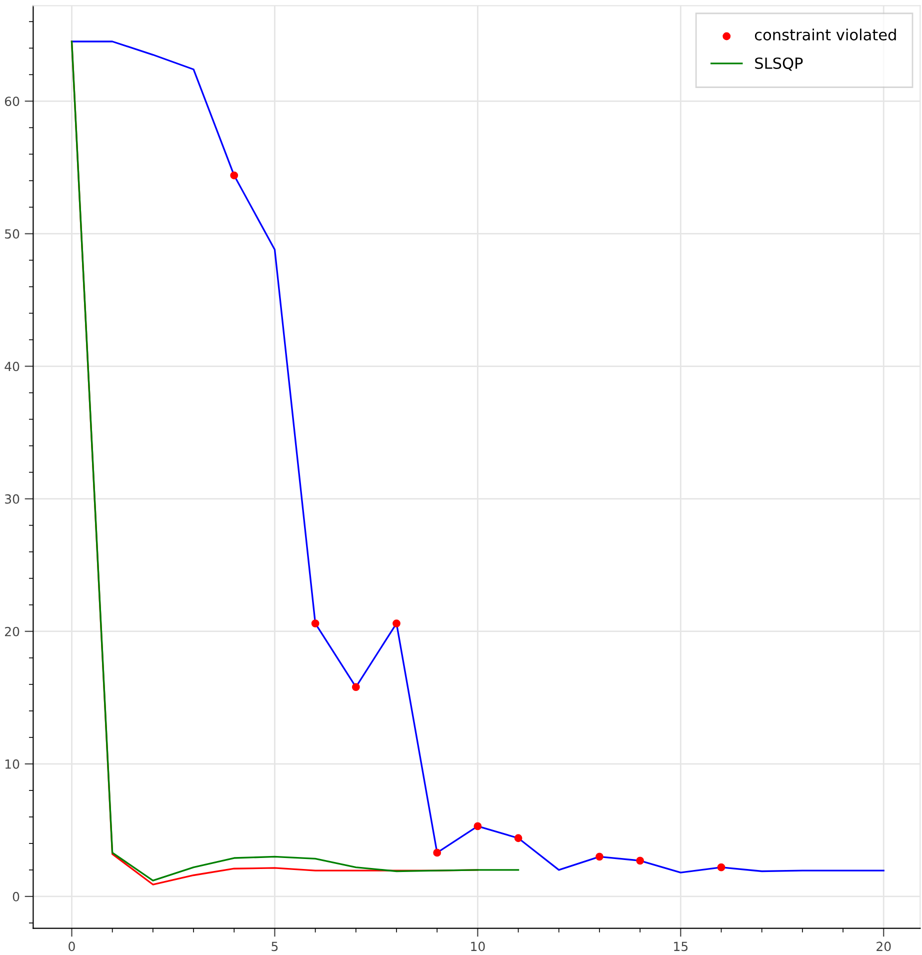 The width and height of the screenshot is (922, 955). Describe the element at coordinates (883, 947) in the screenshot. I see `x-tick-label: 20` at that location.